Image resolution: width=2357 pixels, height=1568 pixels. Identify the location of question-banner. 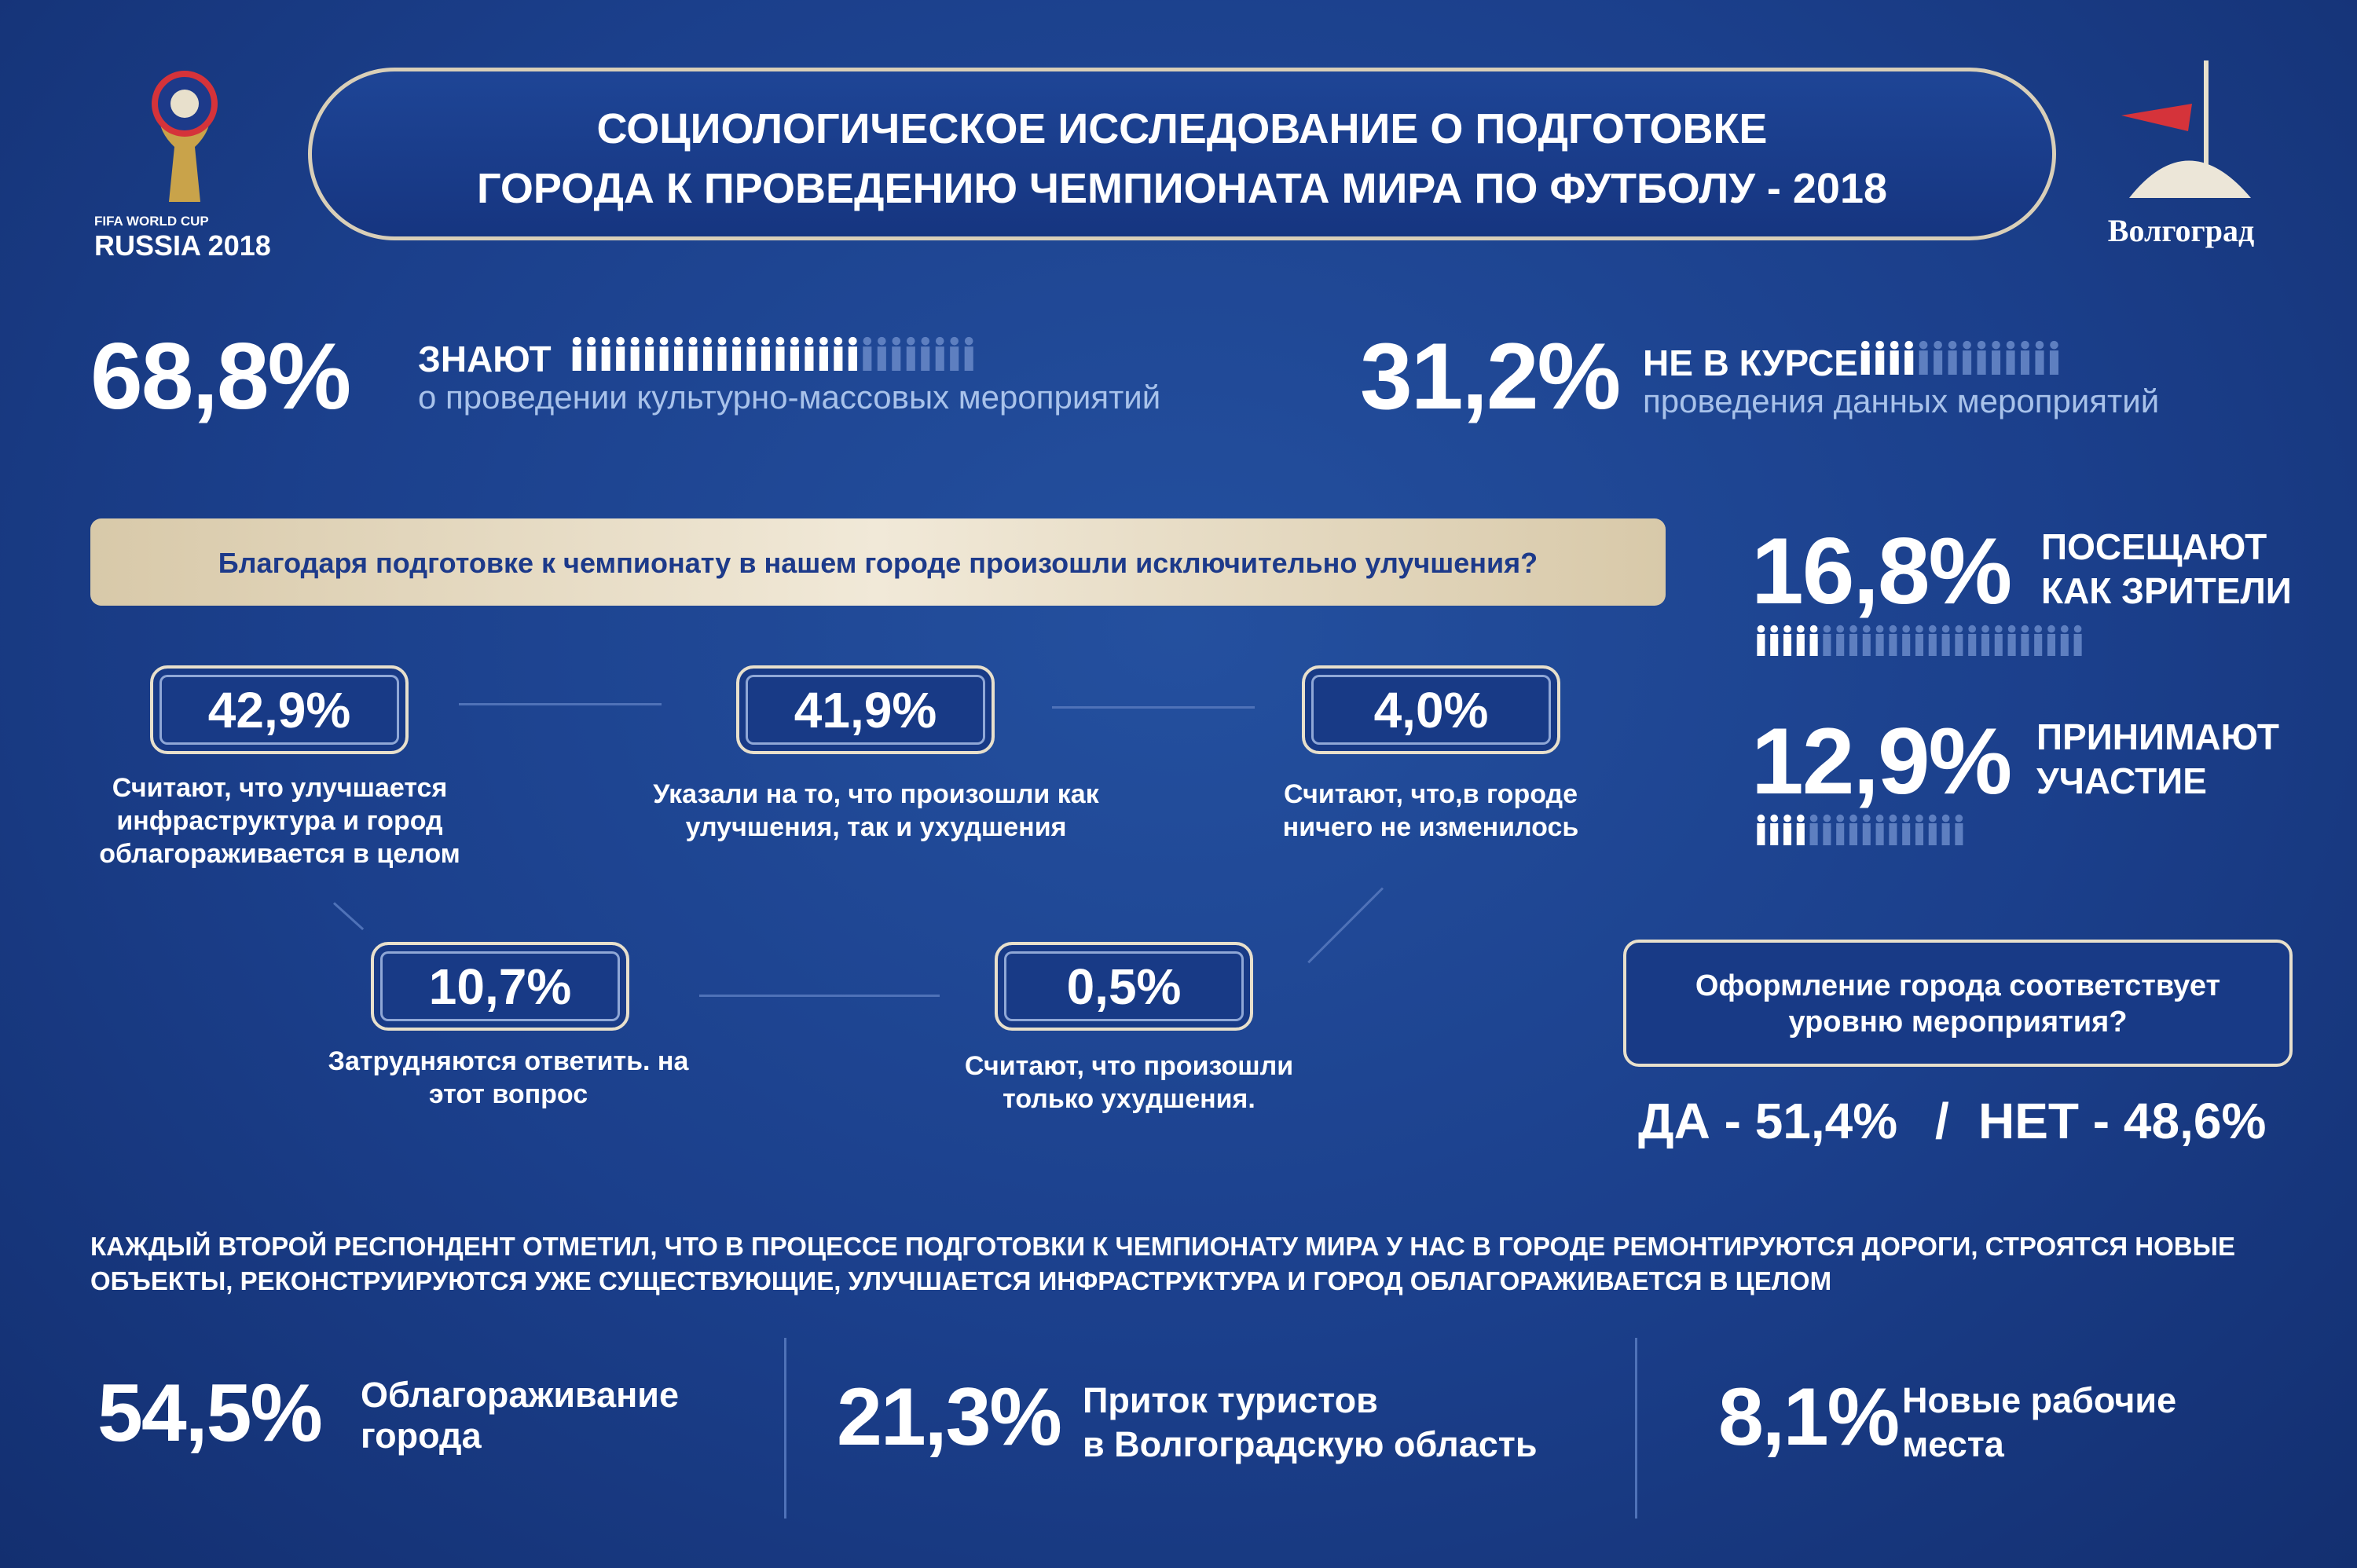
(878, 562).